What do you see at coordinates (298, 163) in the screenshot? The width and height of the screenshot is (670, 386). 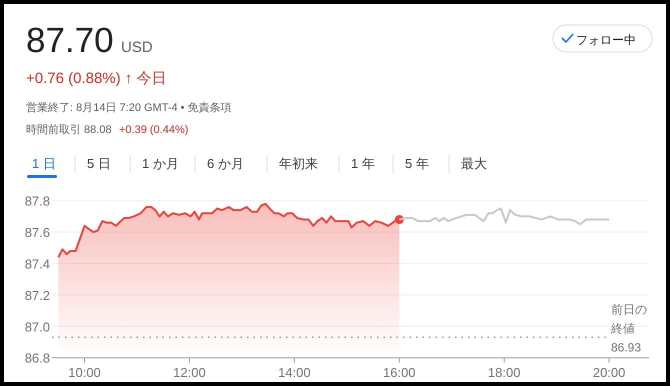 I see `text: 年初来` at bounding box center [298, 163].